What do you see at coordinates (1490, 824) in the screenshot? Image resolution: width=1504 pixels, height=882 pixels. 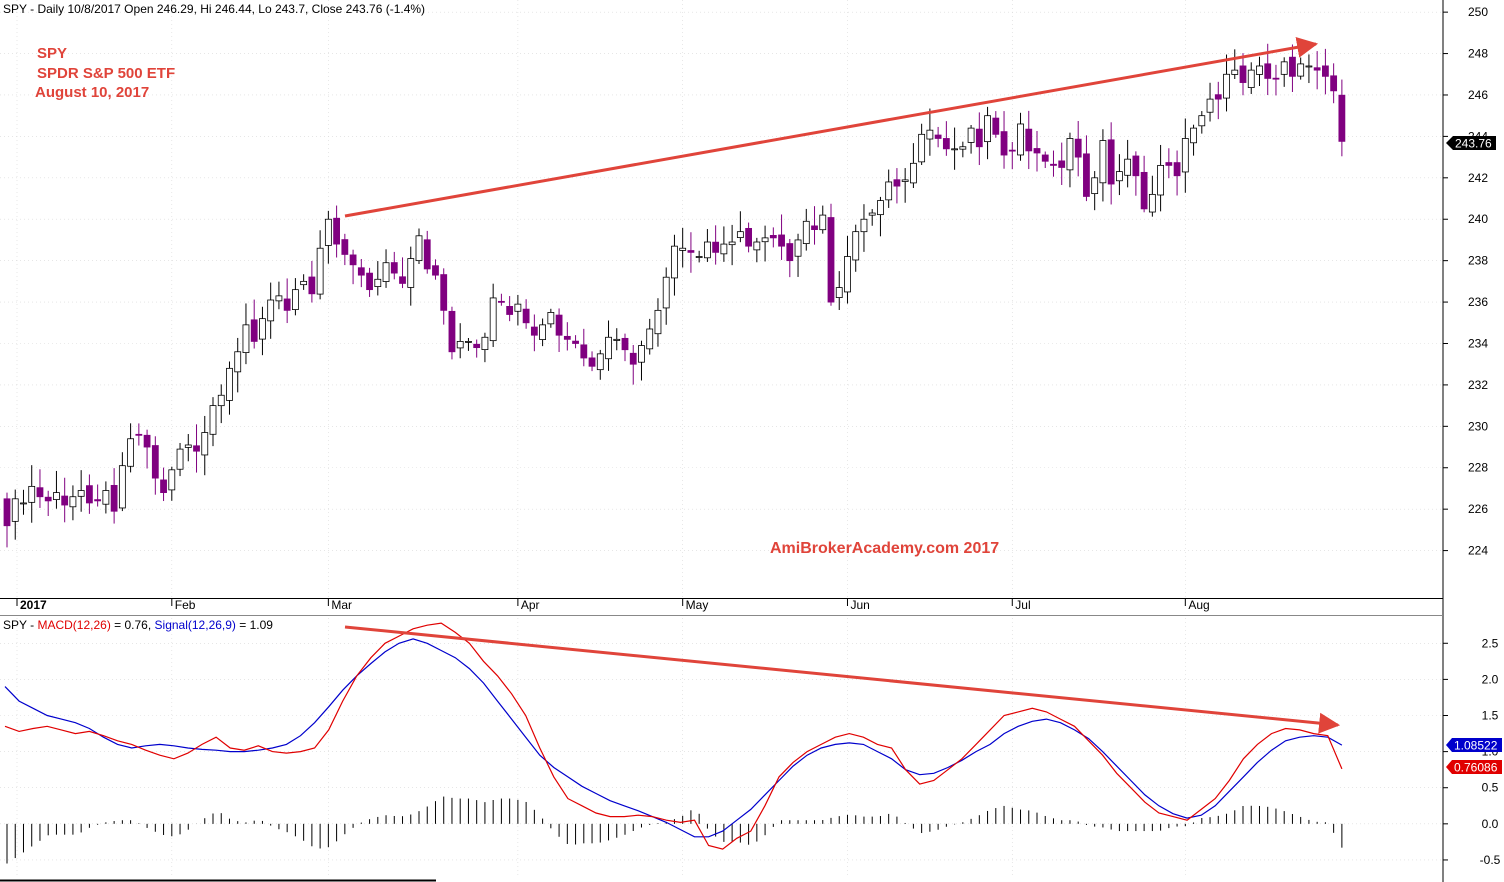 I see `macd-tick-label: 0.0` at bounding box center [1490, 824].